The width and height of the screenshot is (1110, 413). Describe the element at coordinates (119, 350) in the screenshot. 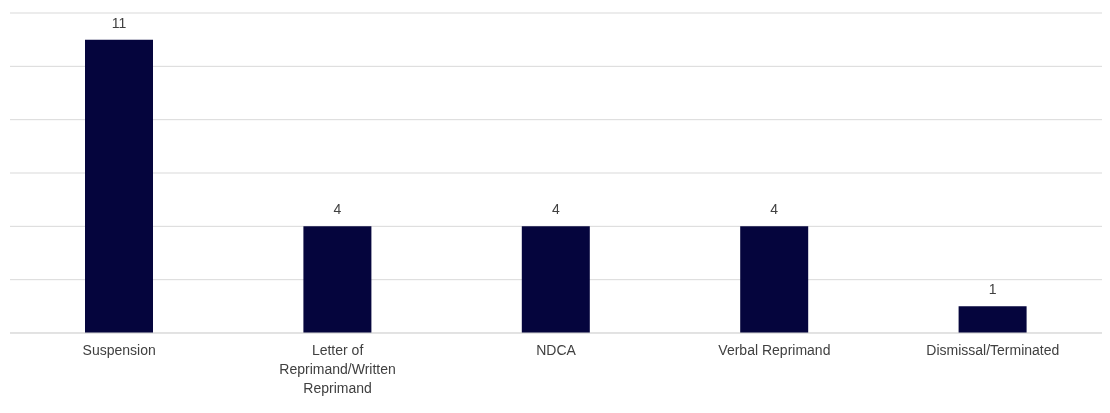

I see `x-tick-label: Suspension` at that location.